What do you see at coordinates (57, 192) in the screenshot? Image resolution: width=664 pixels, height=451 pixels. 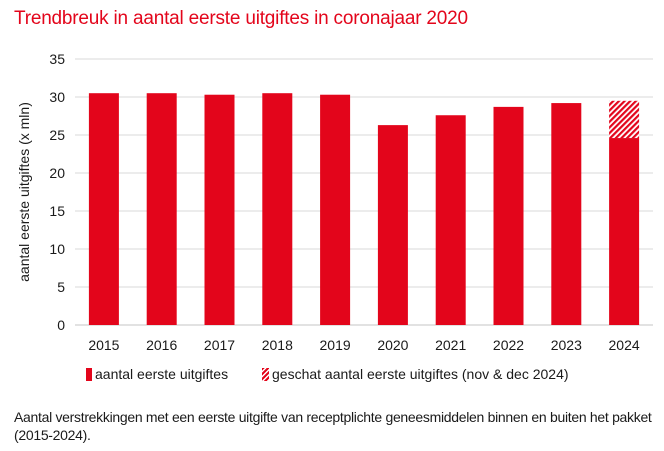 I see `y-tick-labels: 0 5 10 15 20 25 30 35` at bounding box center [57, 192].